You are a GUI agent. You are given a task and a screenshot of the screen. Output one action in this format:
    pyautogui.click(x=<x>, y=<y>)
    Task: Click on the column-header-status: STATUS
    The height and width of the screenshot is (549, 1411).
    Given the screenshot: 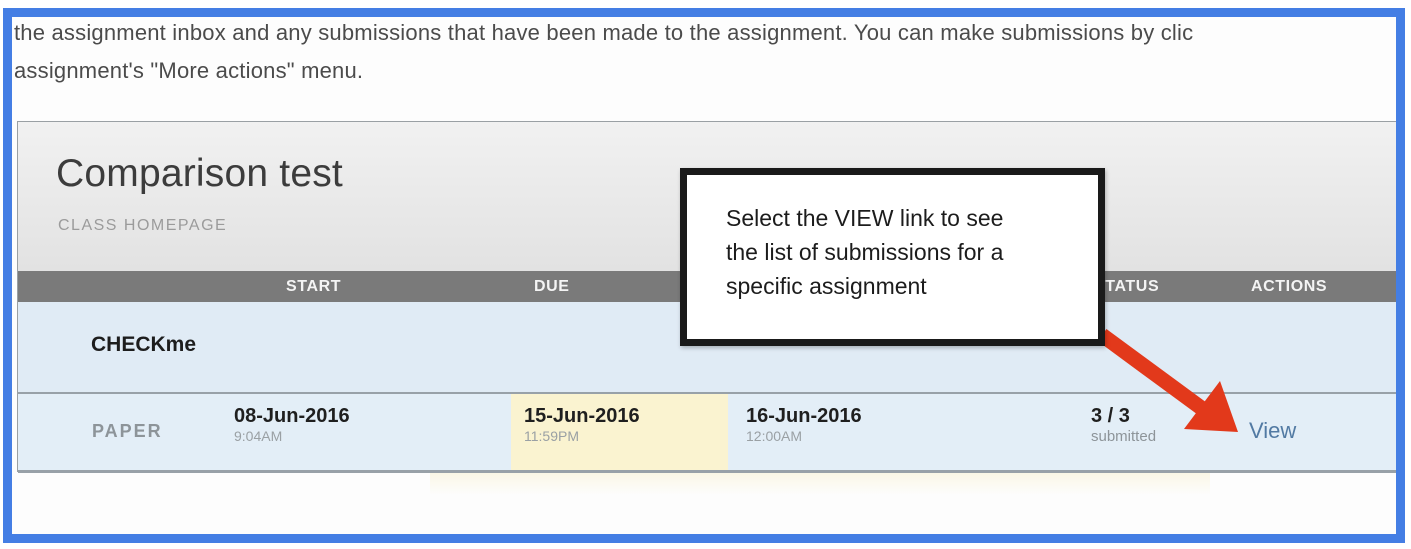 What is the action you would take?
    pyautogui.click(x=1127, y=286)
    